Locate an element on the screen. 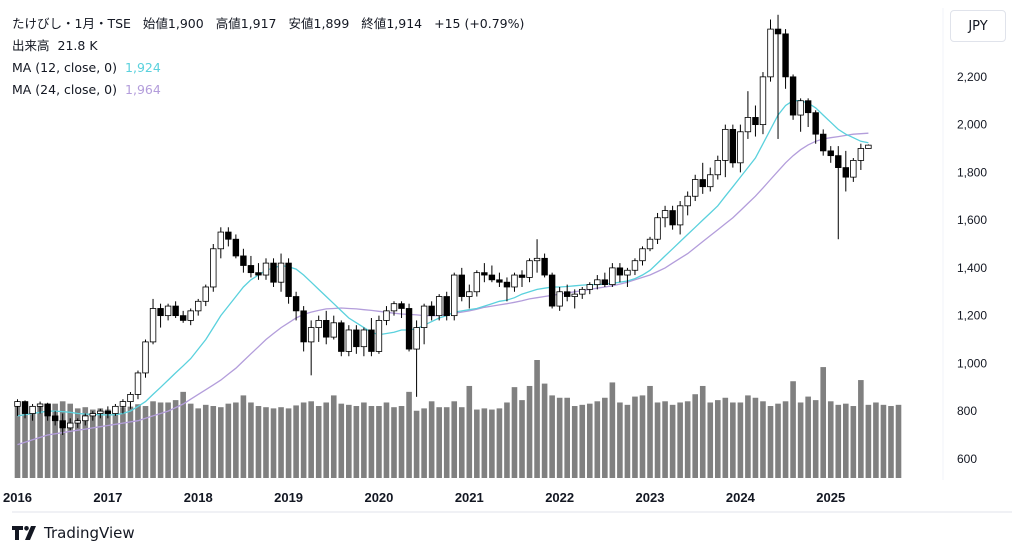  symbol-line: たけびし・1月・TSE is located at coordinates (71, 23).